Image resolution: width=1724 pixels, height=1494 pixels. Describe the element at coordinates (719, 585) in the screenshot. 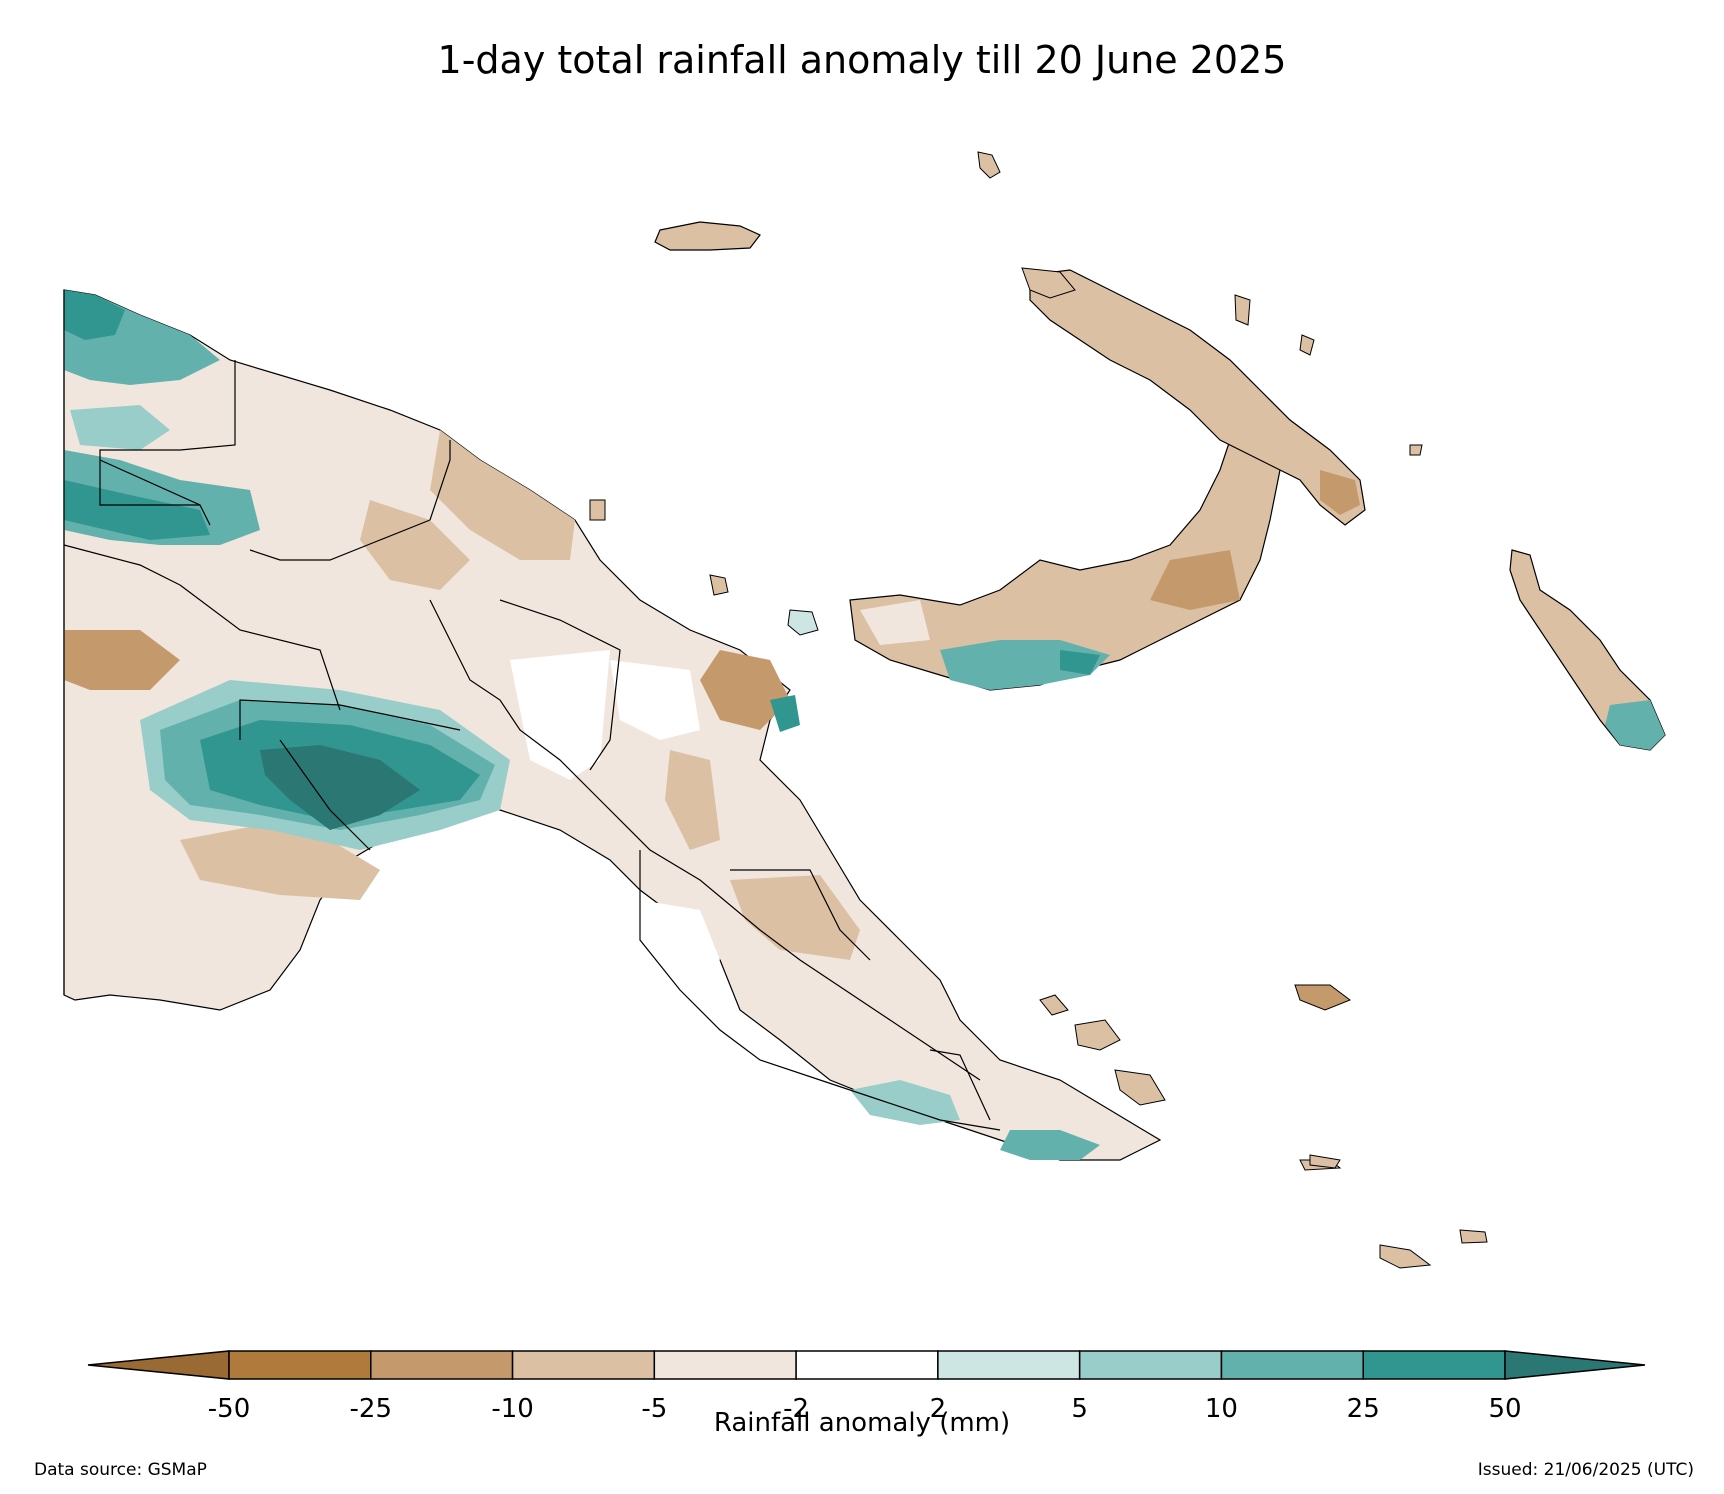

I see `island-umboi` at that location.